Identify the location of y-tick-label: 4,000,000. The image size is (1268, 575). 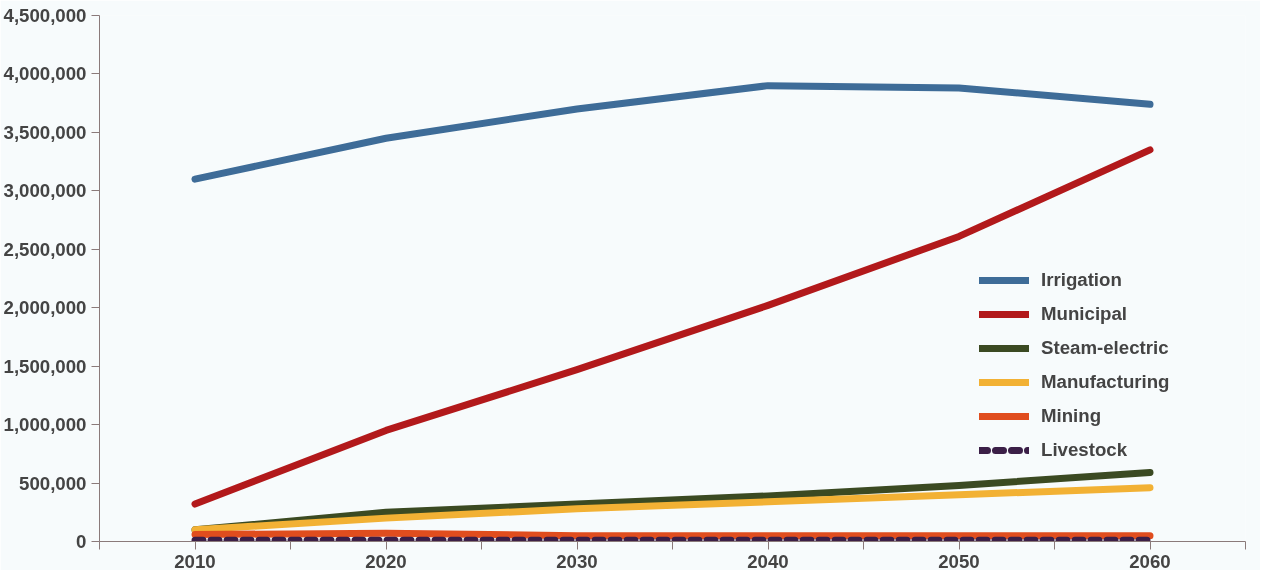
(45, 74).